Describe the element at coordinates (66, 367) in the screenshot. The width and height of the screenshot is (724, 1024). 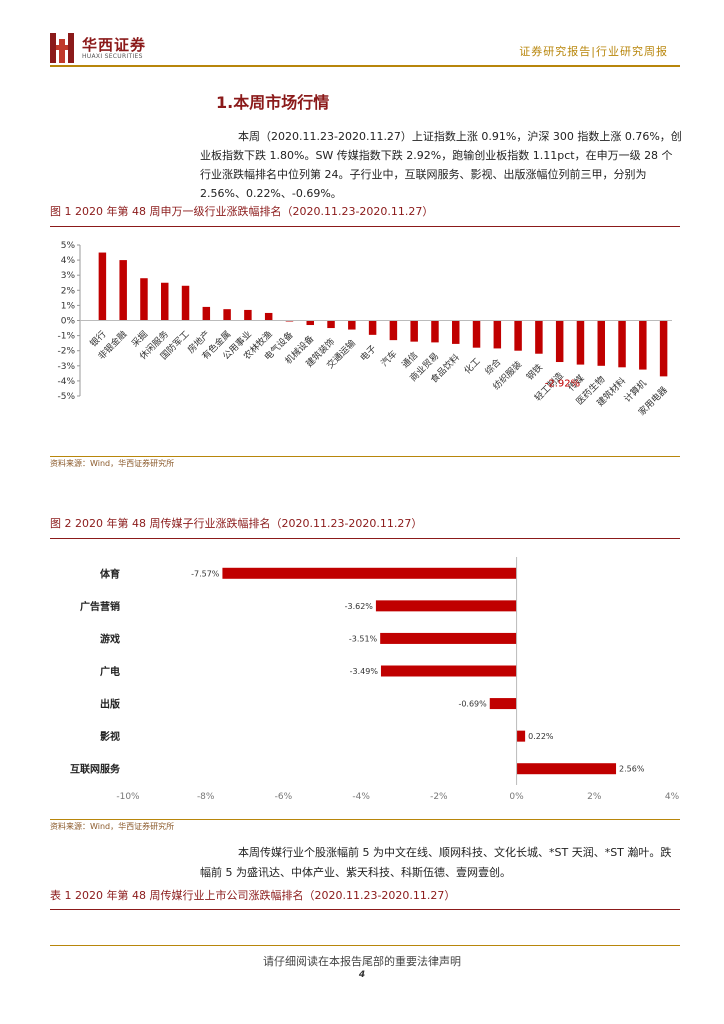
I see `y-tick-label: -3%` at that location.